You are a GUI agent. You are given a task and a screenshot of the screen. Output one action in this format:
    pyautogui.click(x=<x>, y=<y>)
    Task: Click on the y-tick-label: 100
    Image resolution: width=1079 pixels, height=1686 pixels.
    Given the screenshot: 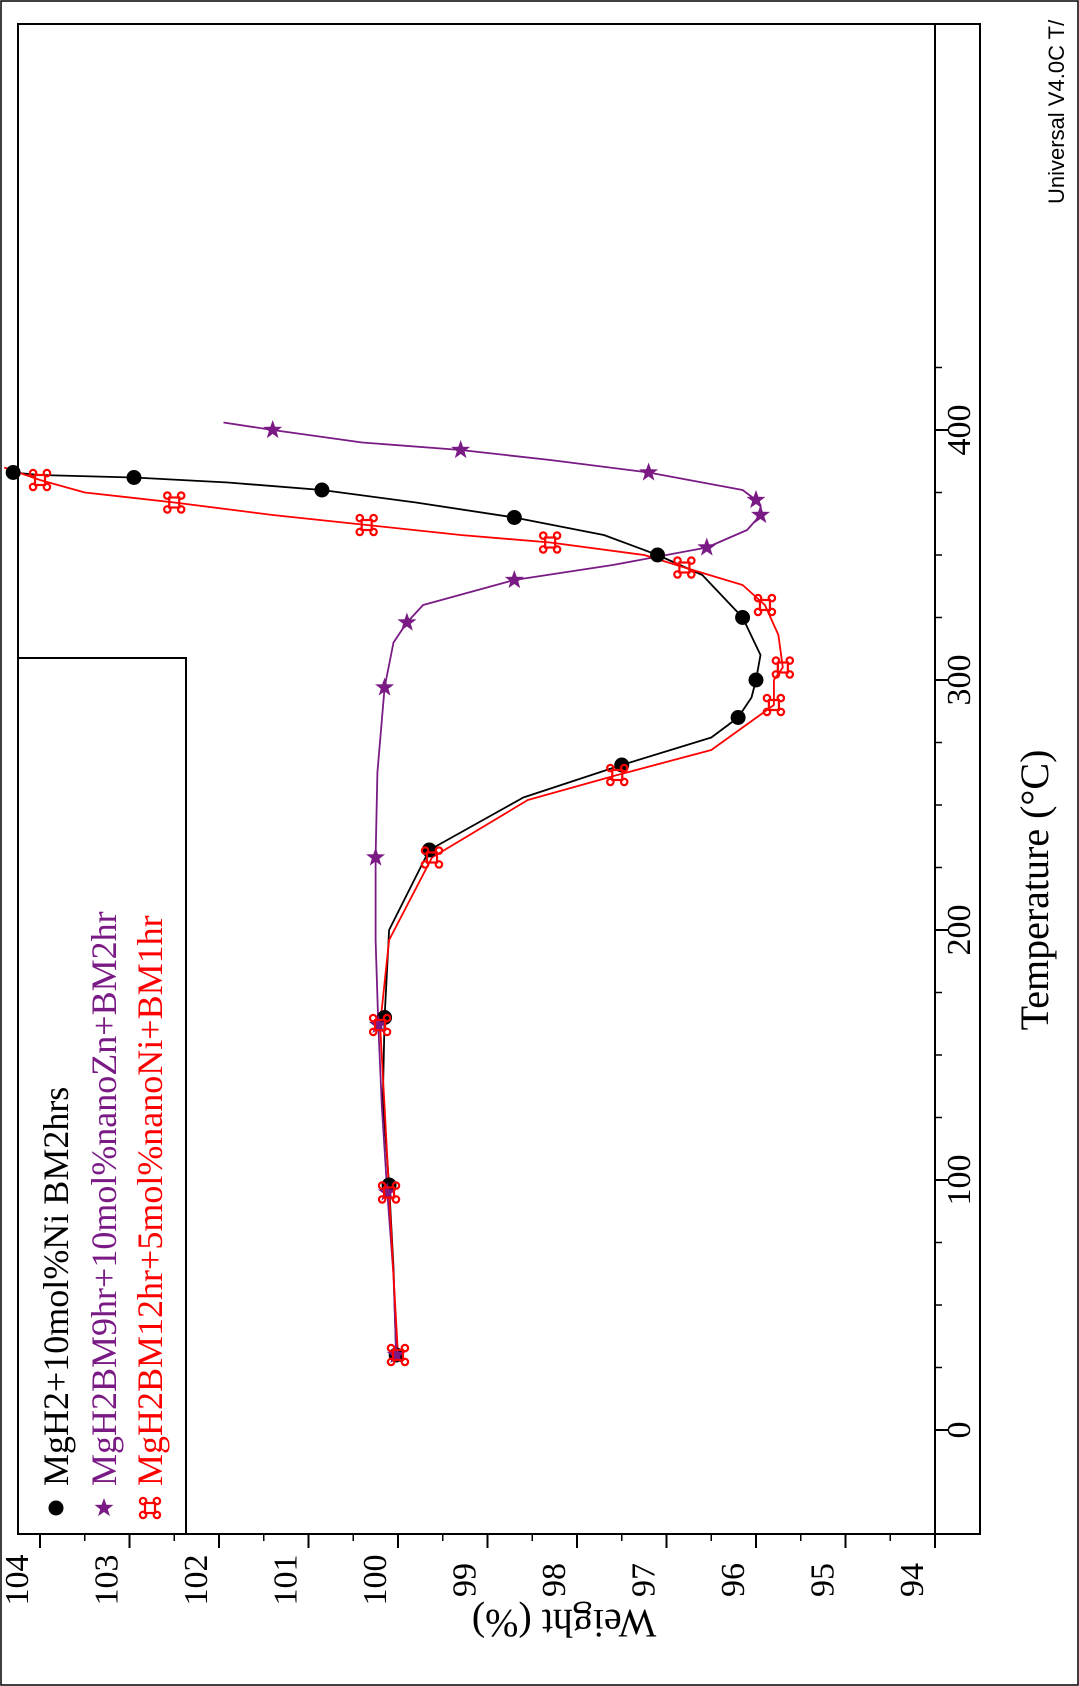 What is the action you would take?
    pyautogui.click(x=375, y=1580)
    